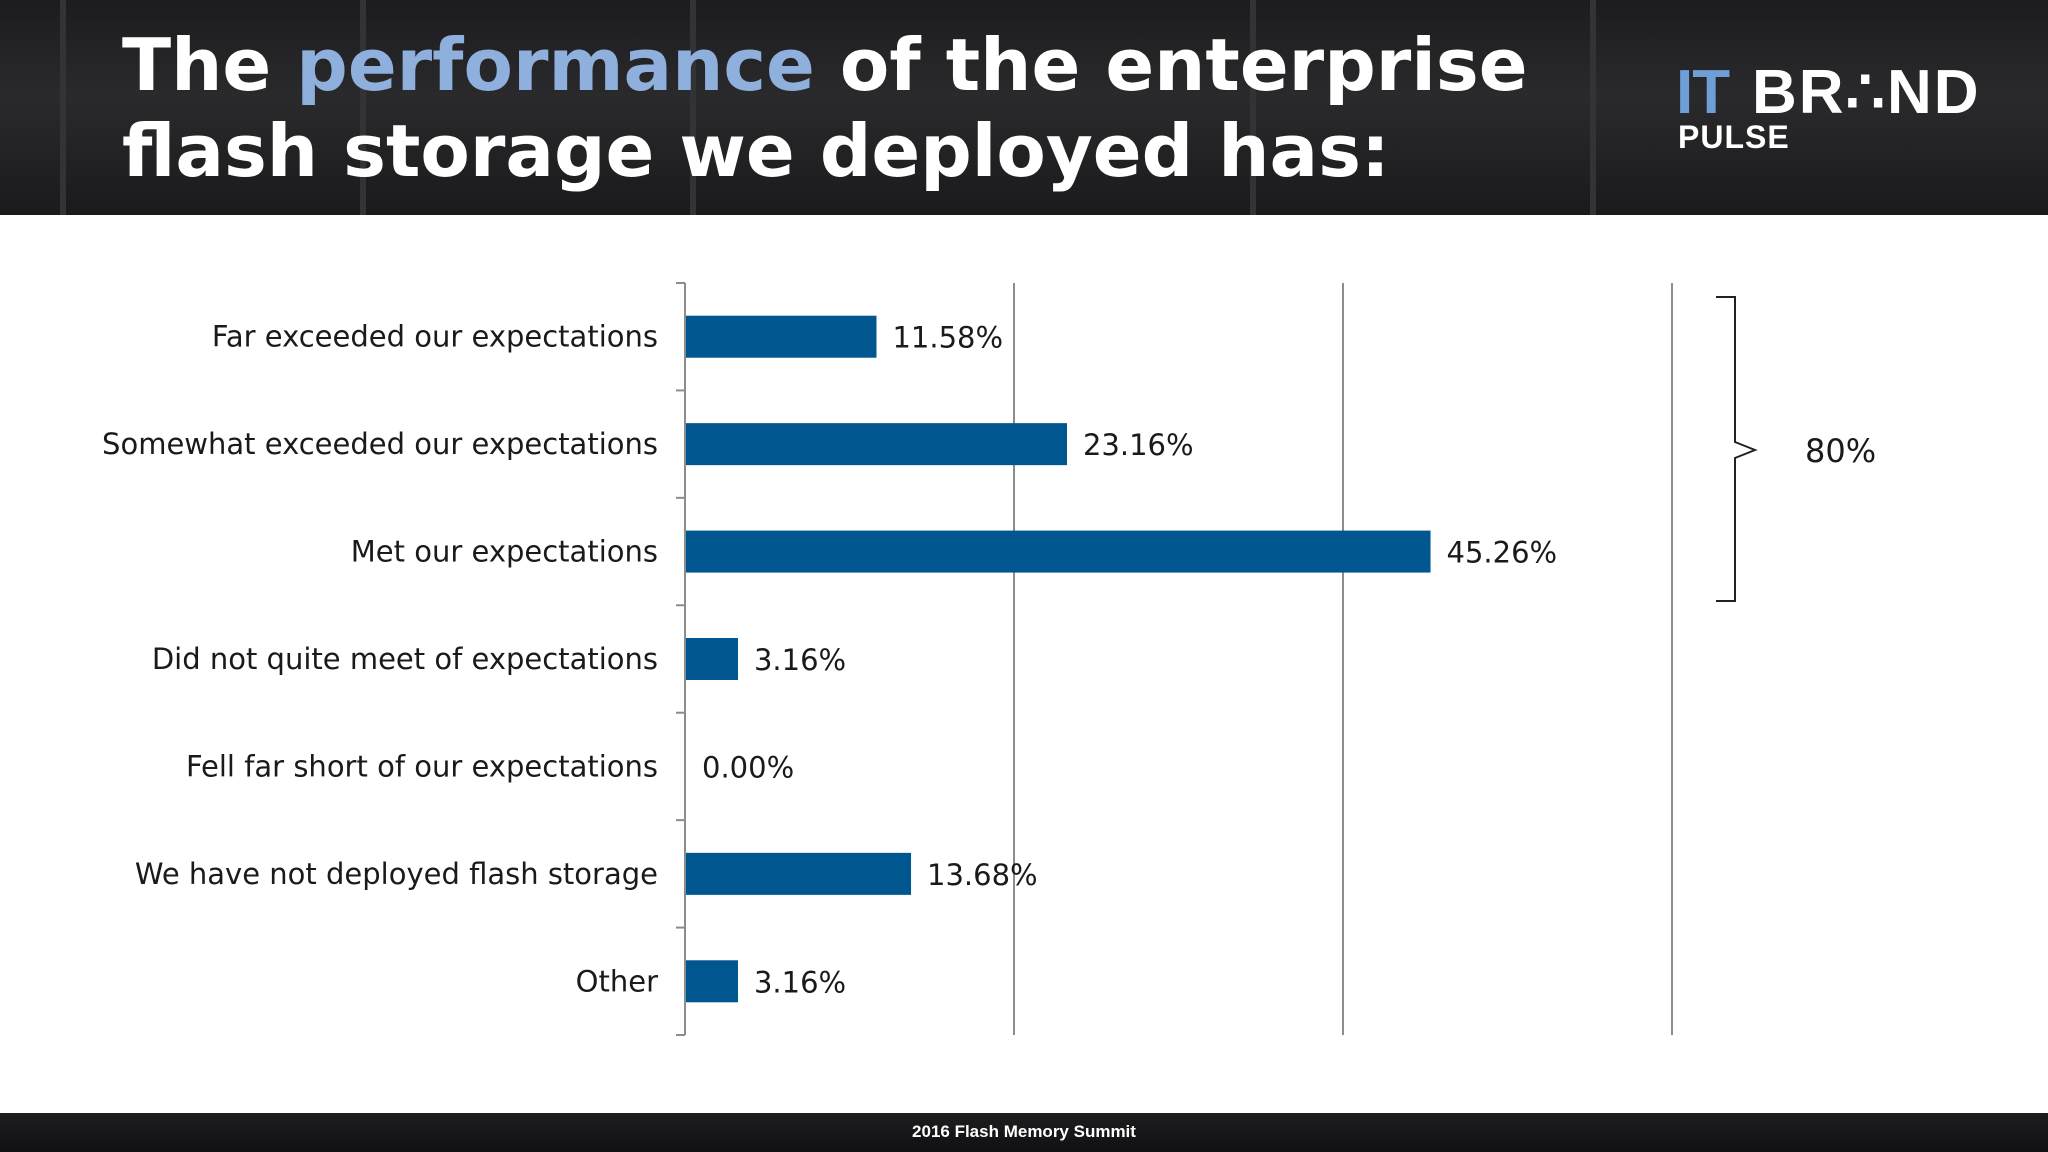  What do you see at coordinates (756, 151) in the screenshot?
I see `title-line2: flash storage we deployed has:` at bounding box center [756, 151].